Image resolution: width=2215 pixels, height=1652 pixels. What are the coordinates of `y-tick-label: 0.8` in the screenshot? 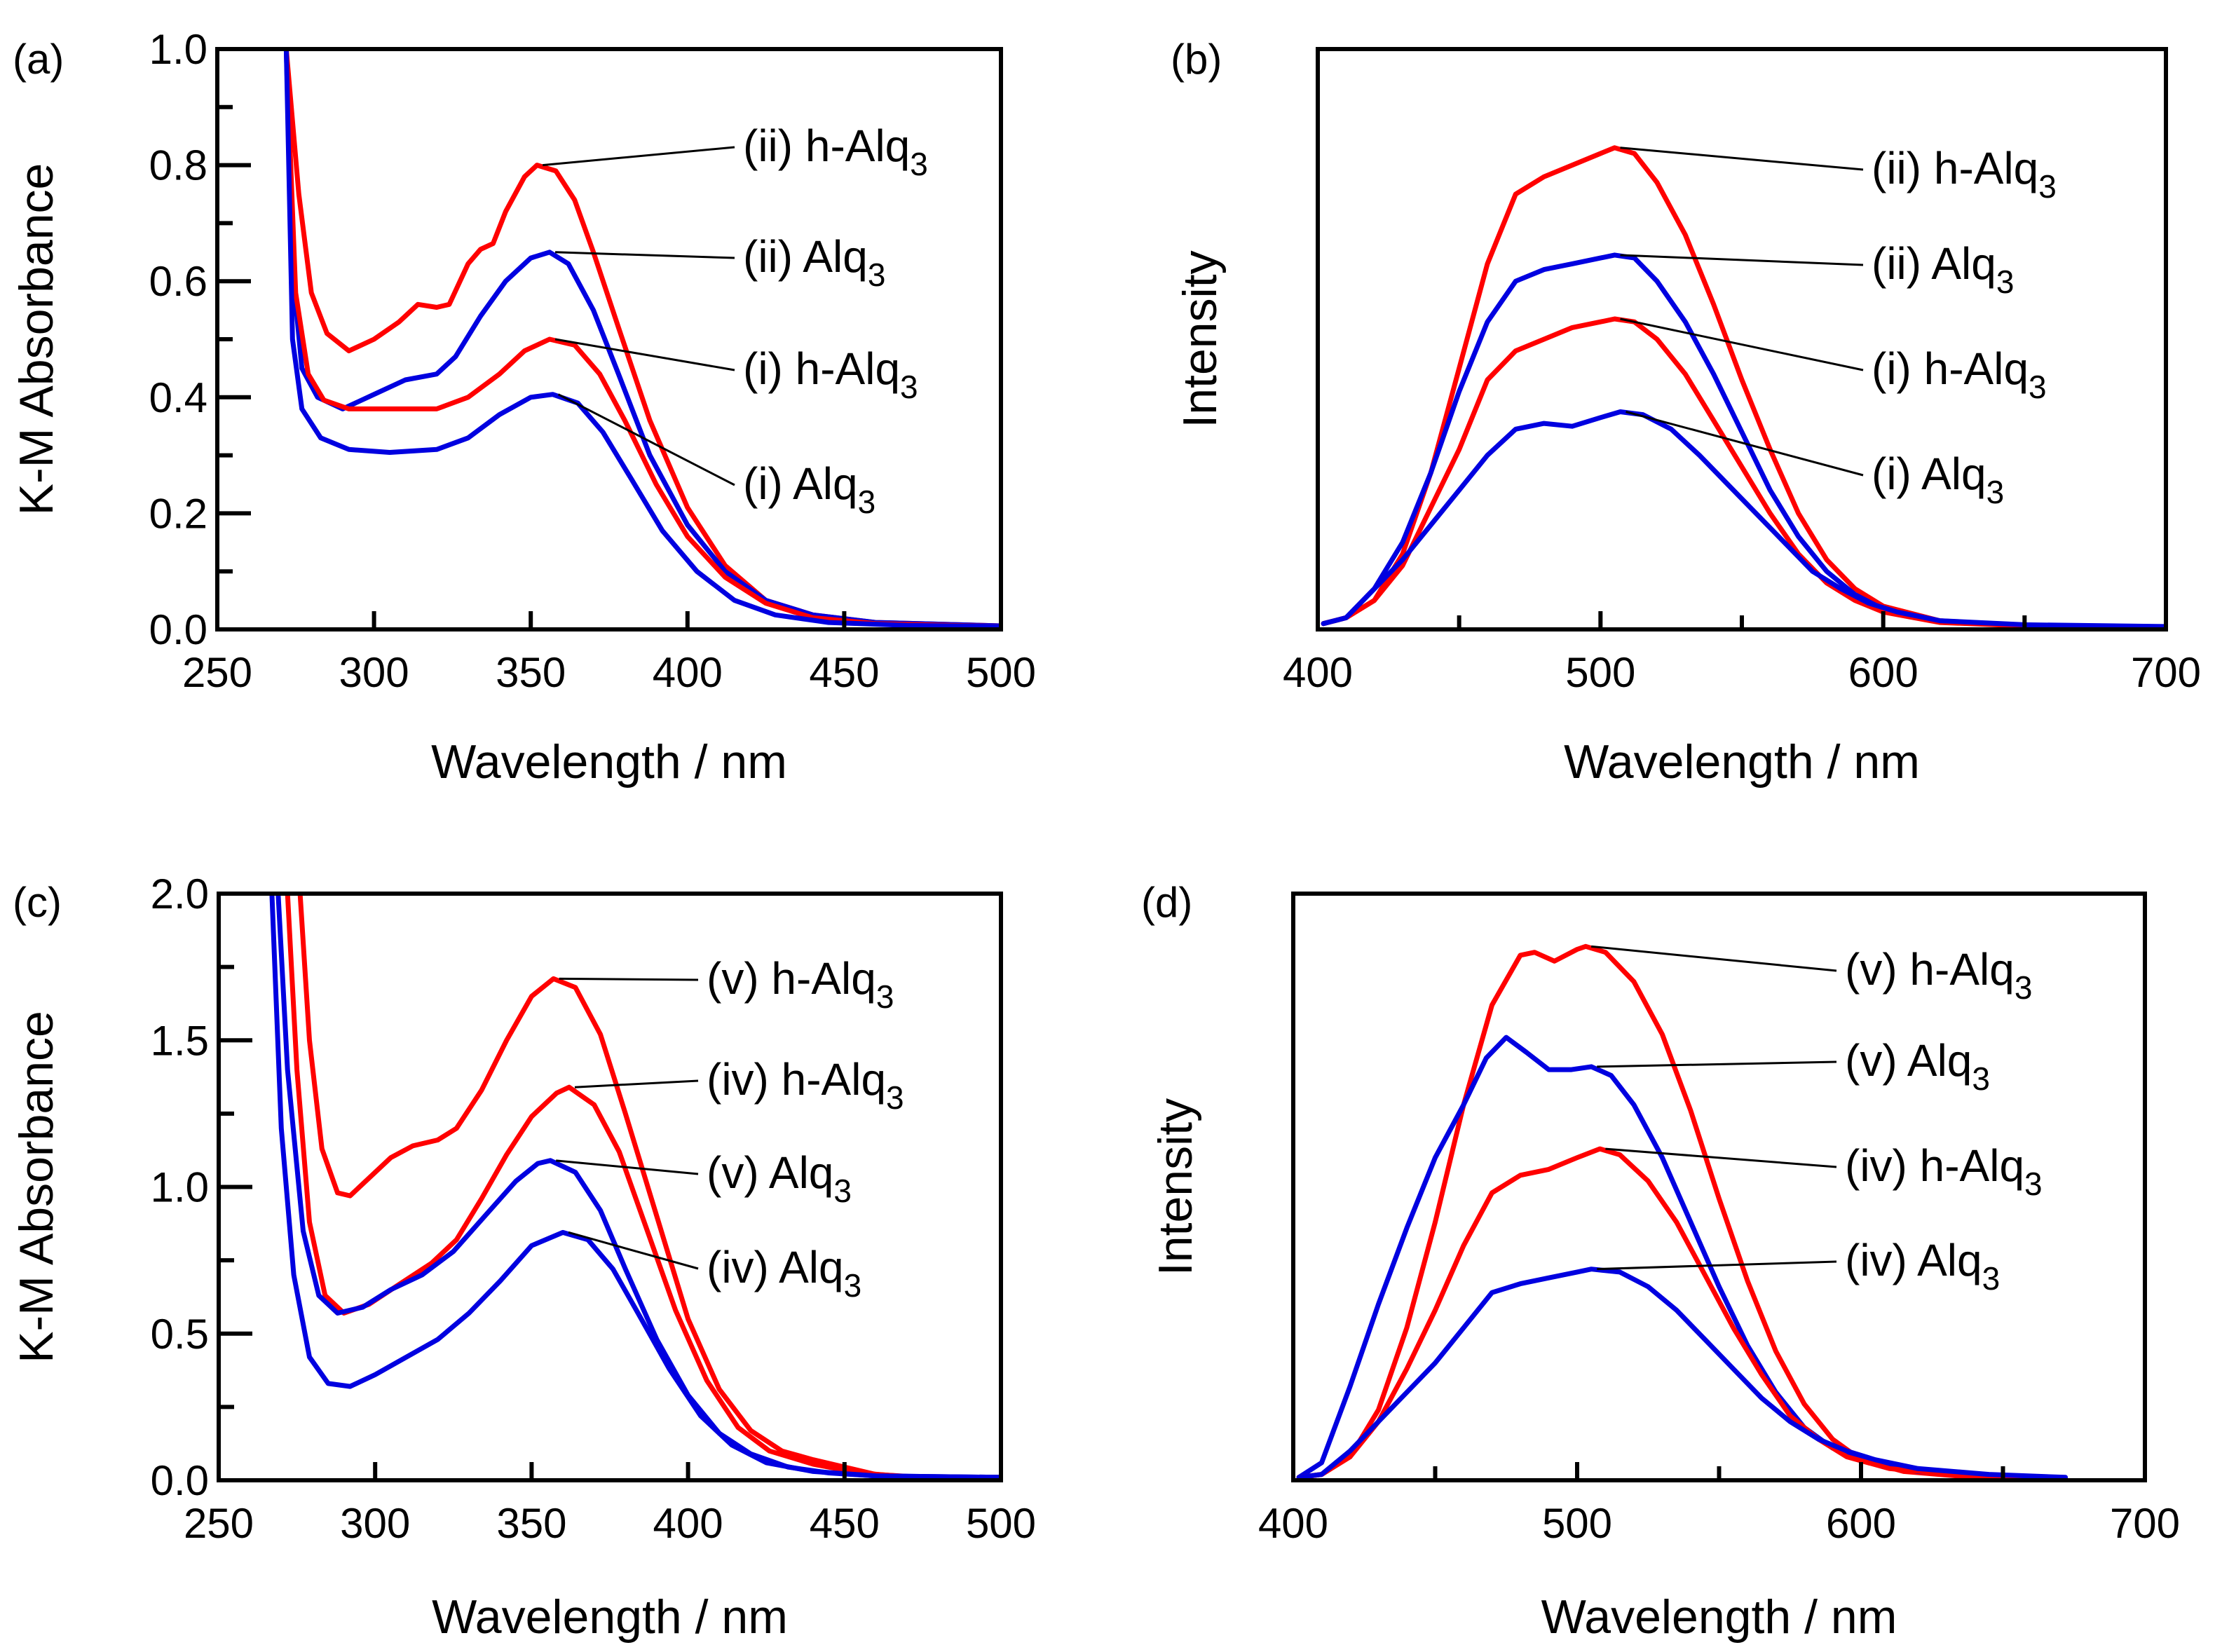 It's located at (178, 165).